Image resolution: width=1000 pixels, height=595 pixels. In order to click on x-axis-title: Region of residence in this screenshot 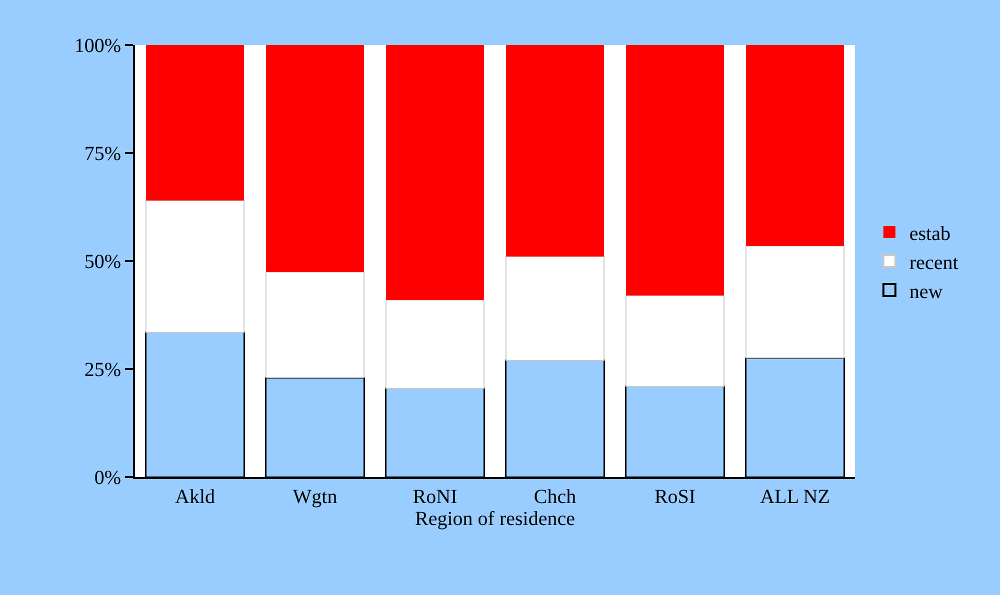, I will do `click(495, 519)`.